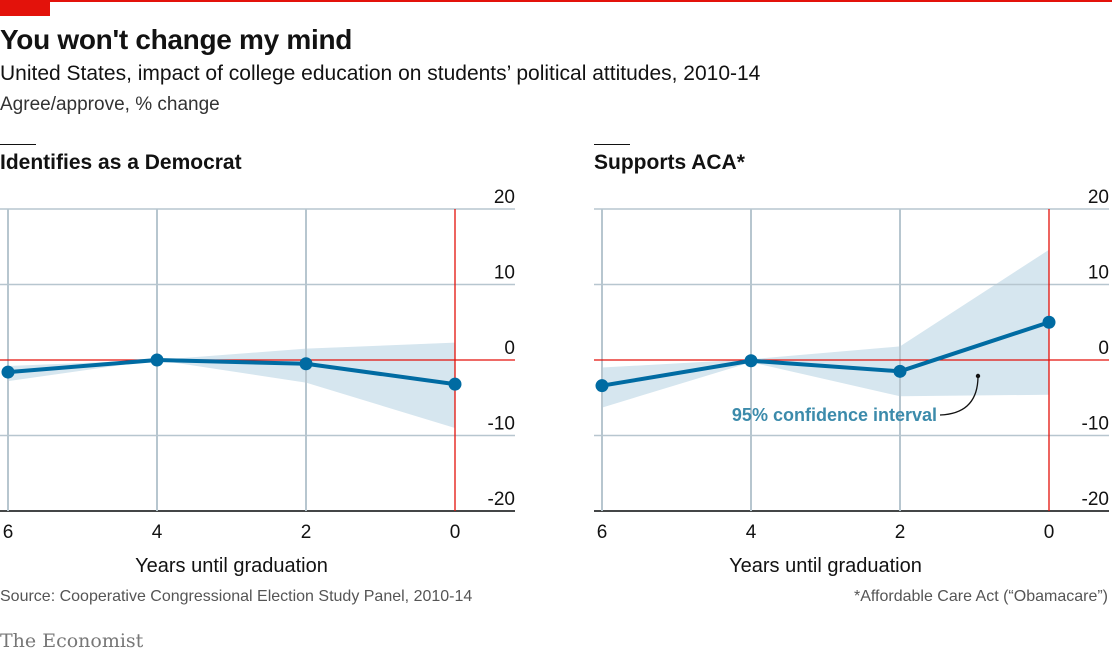 This screenshot has height=656, width=1112. Describe the element at coordinates (834, 415) in the screenshot. I see `annotation-label: 95% confidence interval` at that location.